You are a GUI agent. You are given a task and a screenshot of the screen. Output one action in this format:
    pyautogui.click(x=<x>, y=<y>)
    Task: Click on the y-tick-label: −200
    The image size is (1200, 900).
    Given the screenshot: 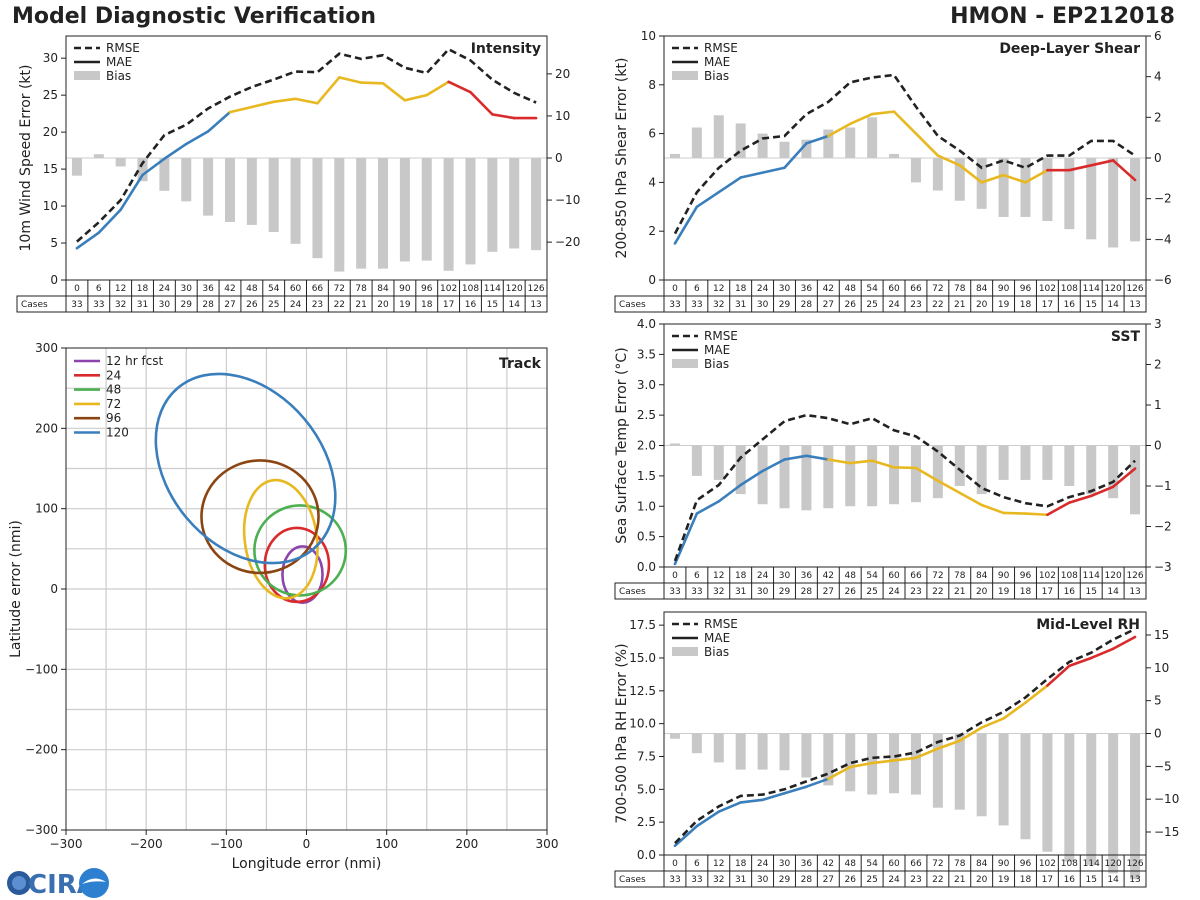 What is the action you would take?
    pyautogui.click(x=41, y=750)
    